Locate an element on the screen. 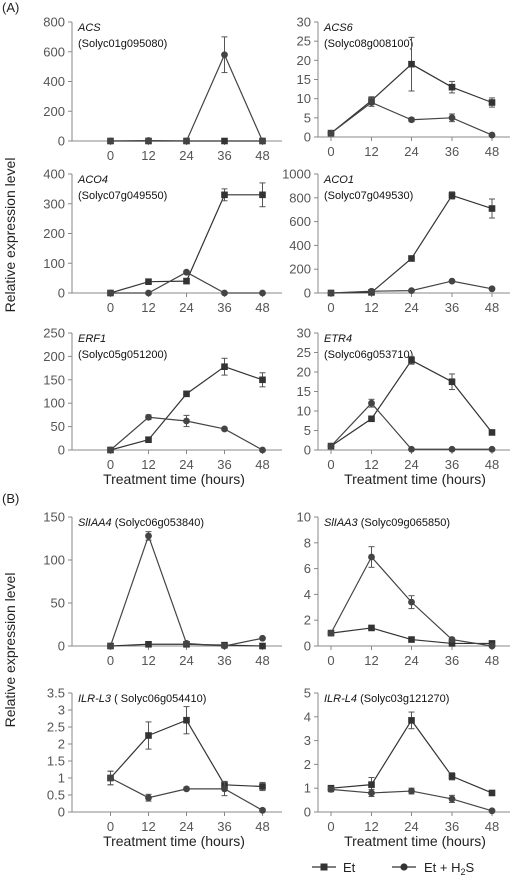 This screenshot has width=520, height=879. y-tick-label: 1000 is located at coordinates (296, 174).